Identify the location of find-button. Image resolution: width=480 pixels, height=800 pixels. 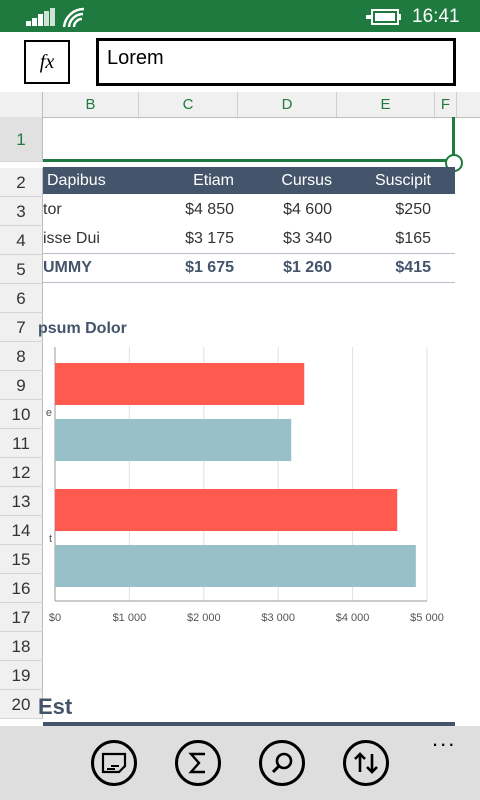
(282, 763).